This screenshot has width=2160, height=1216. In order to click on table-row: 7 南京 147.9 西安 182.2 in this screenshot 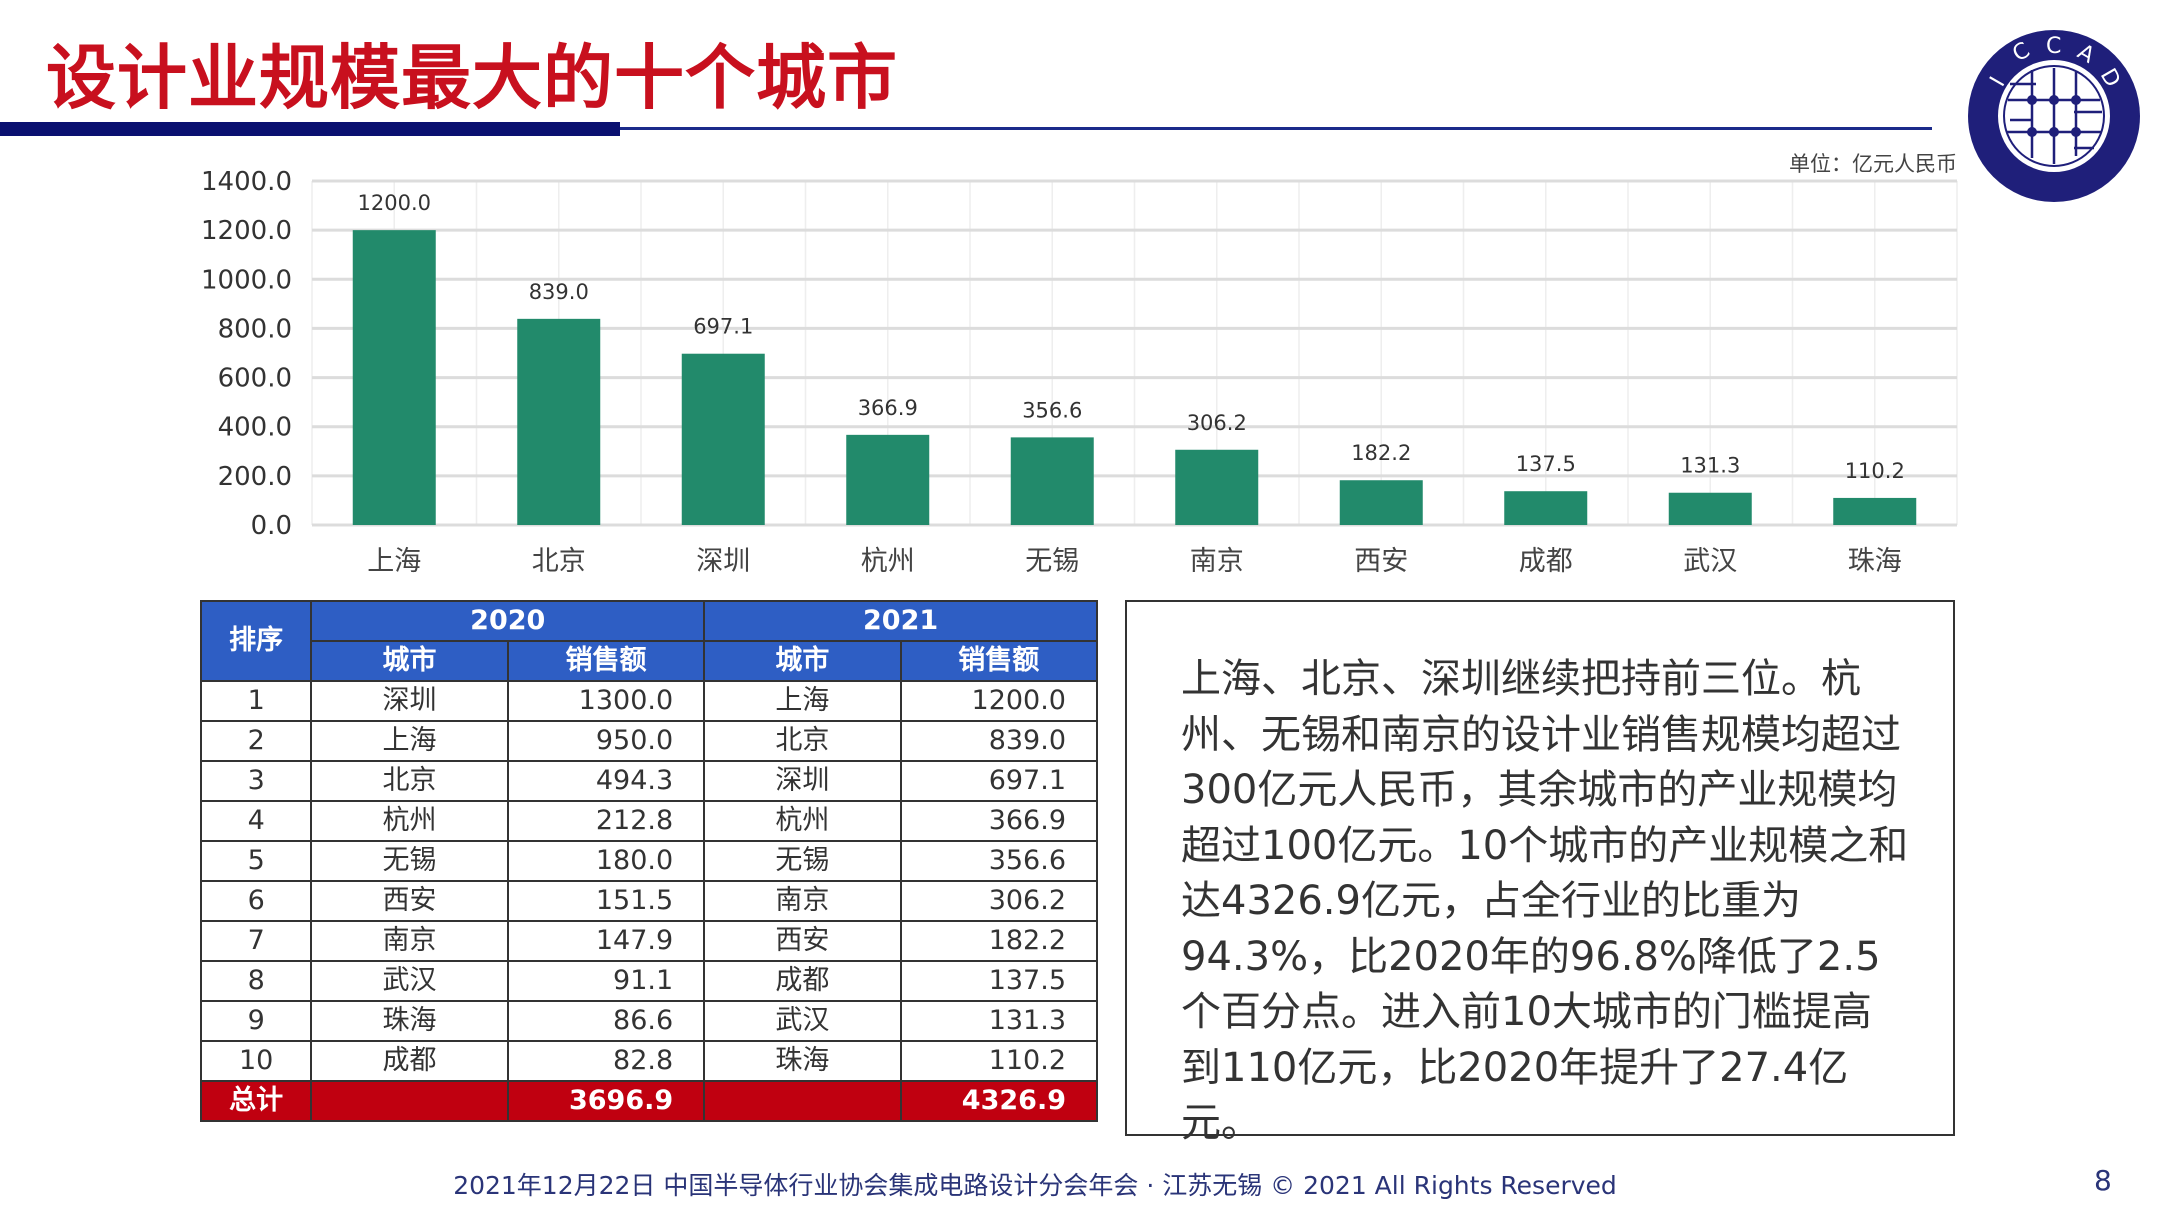, I will do `click(649, 941)`.